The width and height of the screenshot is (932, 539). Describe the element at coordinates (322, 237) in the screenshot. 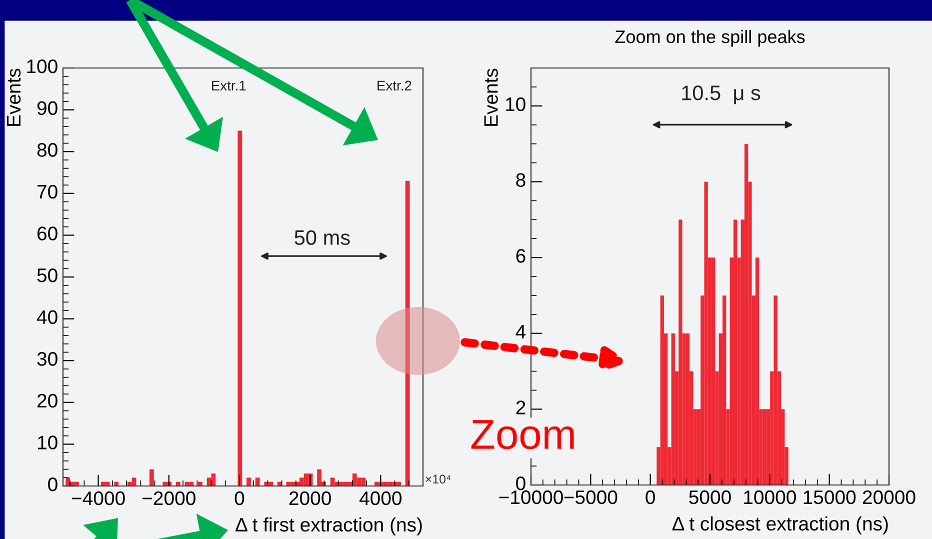

I see `annotation: 50 ms` at that location.